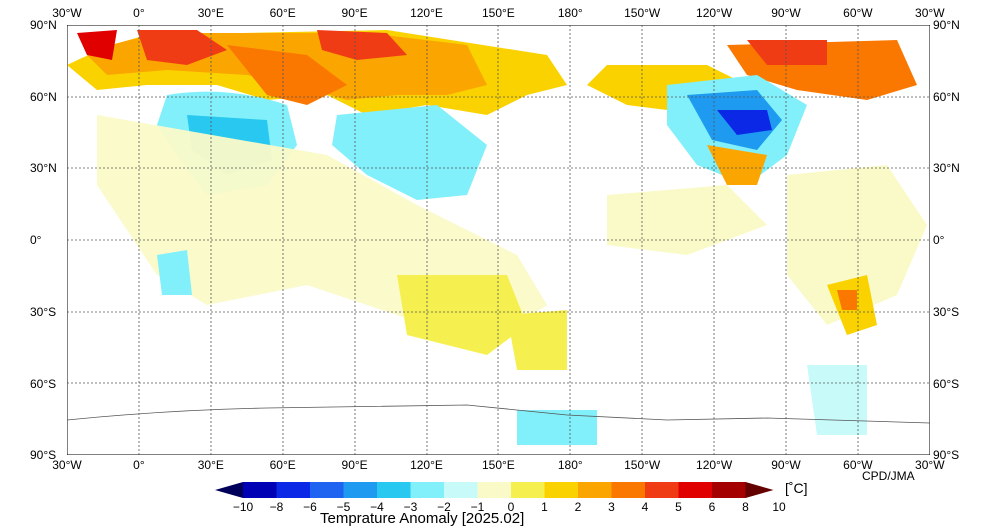 This screenshot has width=1000, height=530. Describe the element at coordinates (779, 507) in the screenshot. I see `colorbar-tick-label: 10` at that location.